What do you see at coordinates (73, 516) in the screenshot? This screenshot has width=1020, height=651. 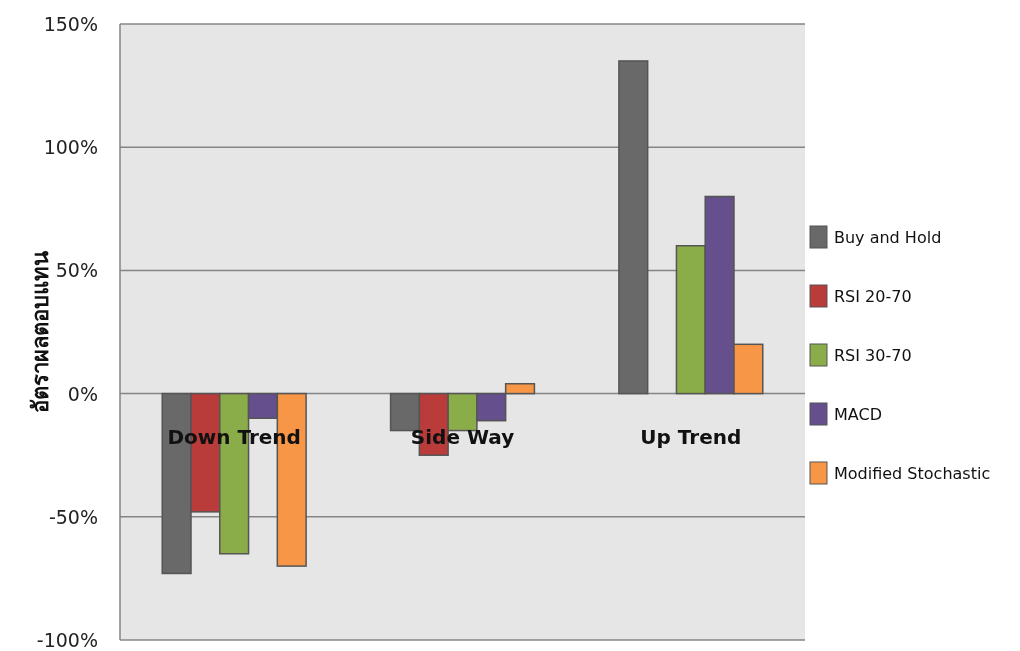 I see `y-tick-label: -50%` at bounding box center [73, 516].